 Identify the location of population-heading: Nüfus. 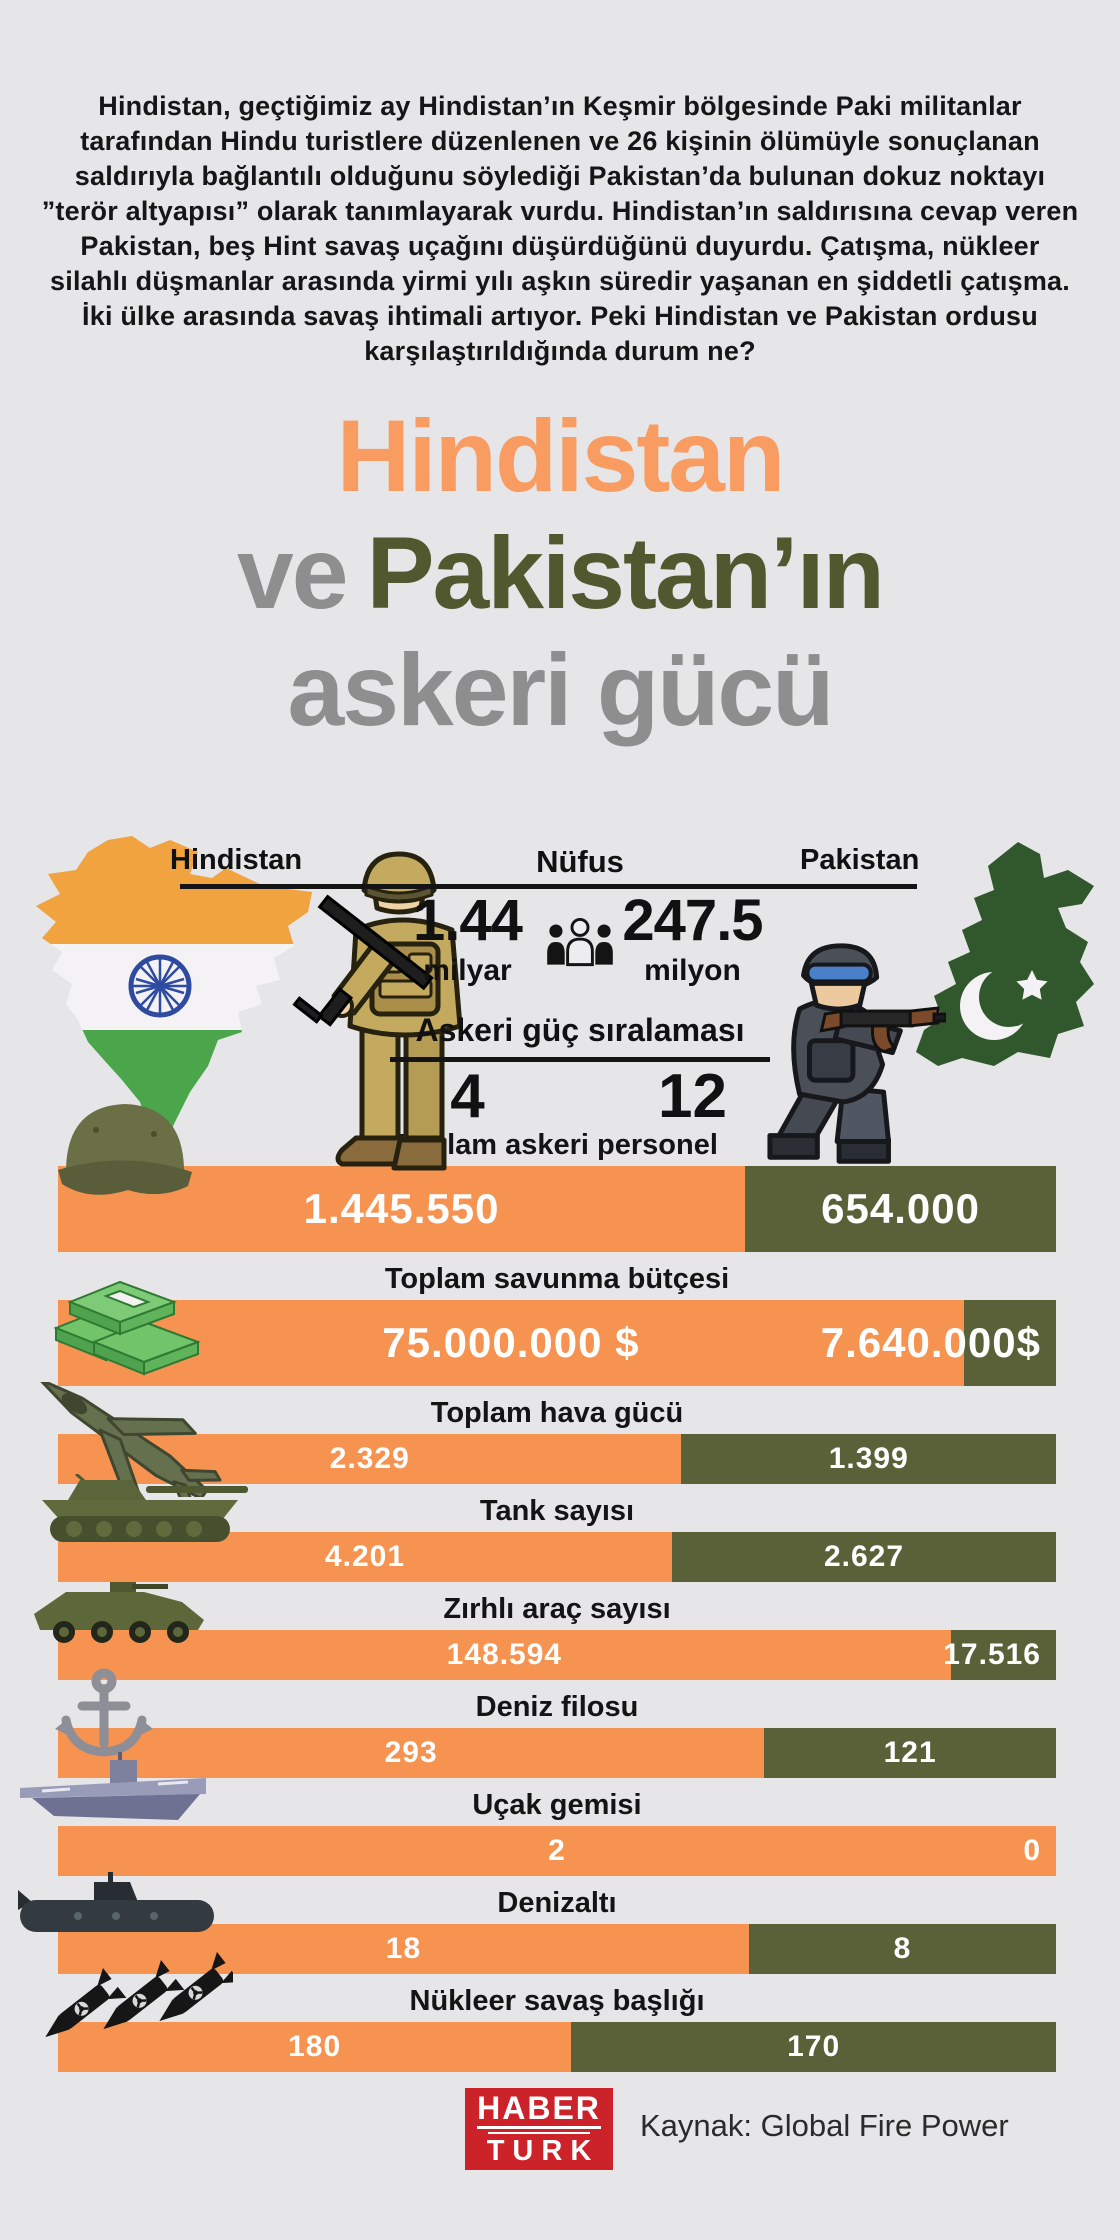
(580, 861).